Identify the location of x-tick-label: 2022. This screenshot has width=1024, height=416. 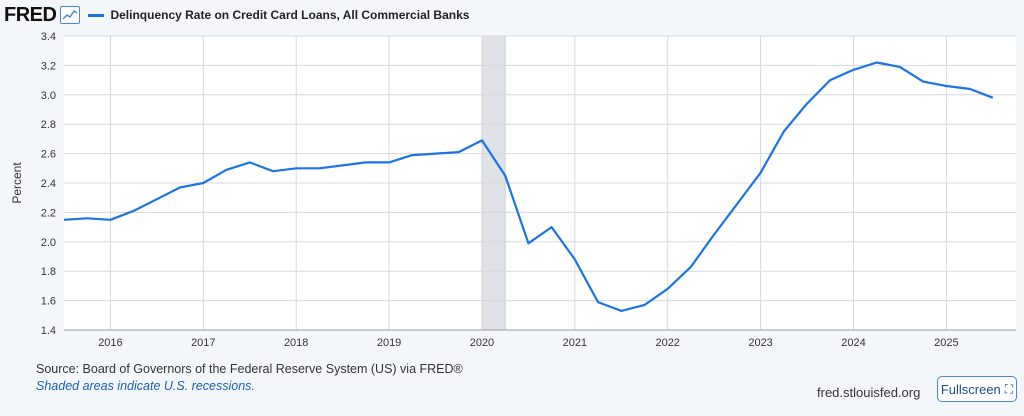
(667, 343).